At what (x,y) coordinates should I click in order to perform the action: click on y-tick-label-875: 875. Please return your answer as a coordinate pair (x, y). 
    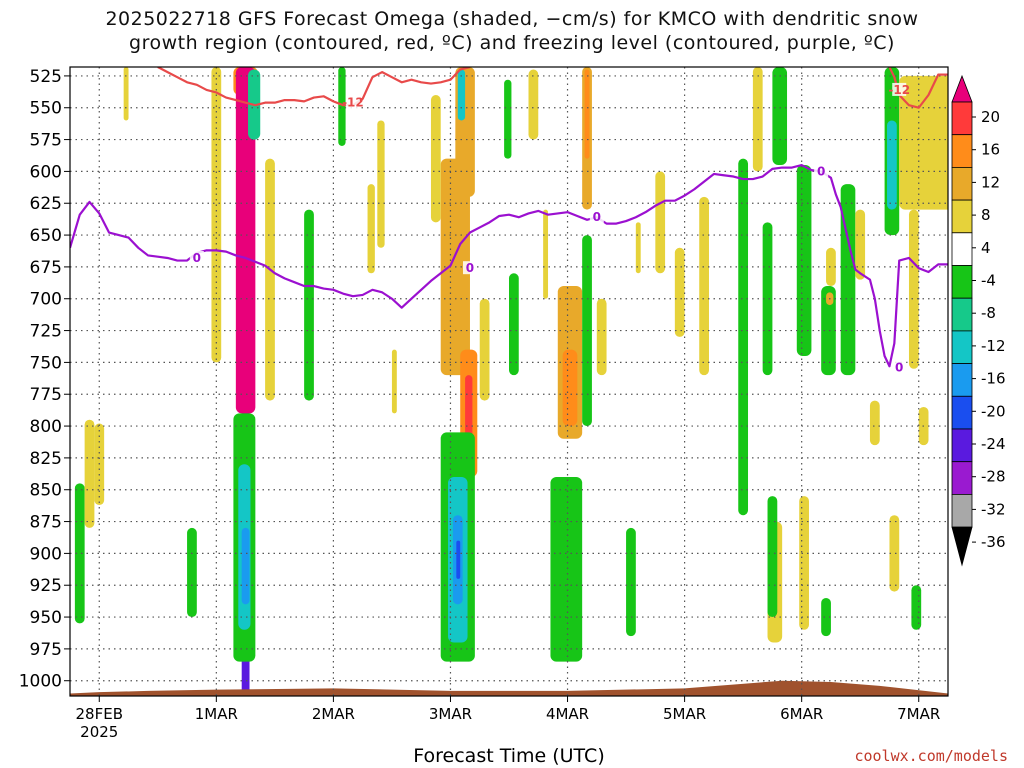
    Looking at the image, I should click on (46, 523).